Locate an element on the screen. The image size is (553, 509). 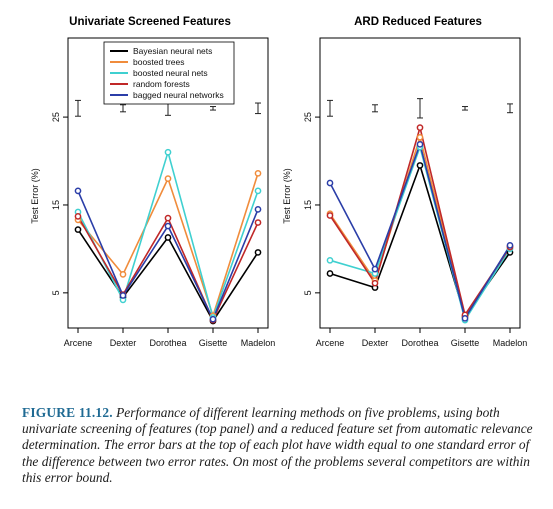
legend-entry: Bayesian neural nets is located at coordinates (172, 51).